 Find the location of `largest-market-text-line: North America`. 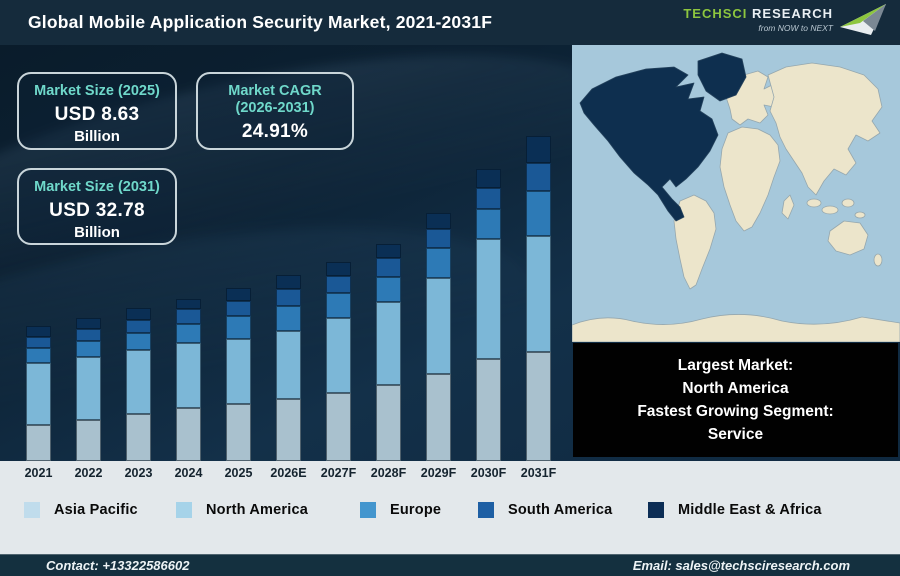

largest-market-text-line: North America is located at coordinates (735, 388).